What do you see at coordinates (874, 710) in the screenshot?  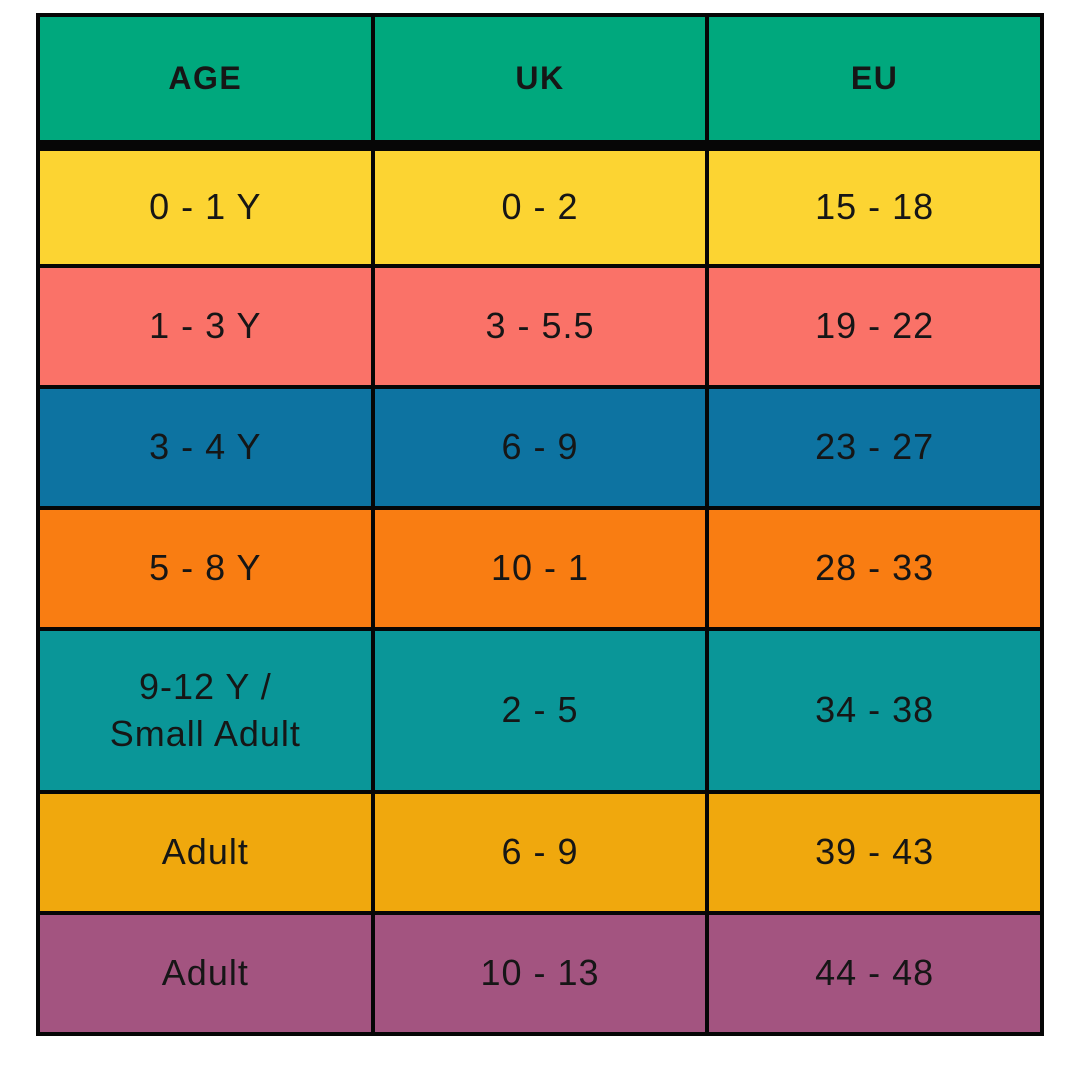 I see `cell-eu: 34 - 38` at bounding box center [874, 710].